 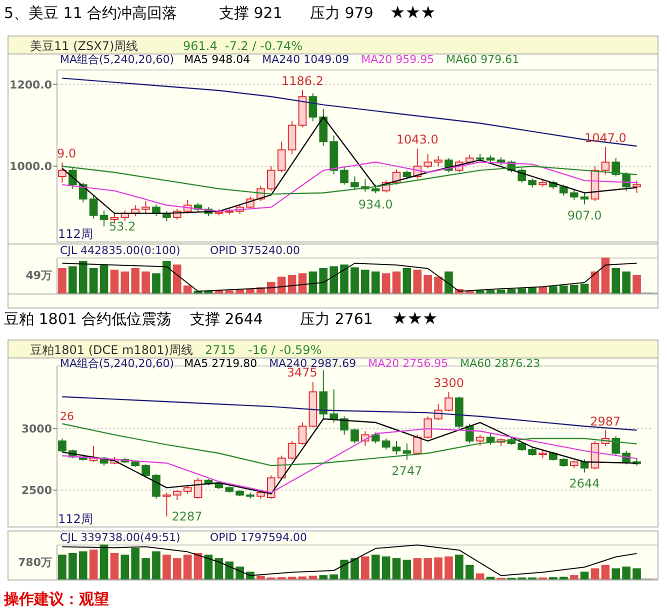 I want to click on chart-subtitle: 豆粕1801 (DCE m1801)周线, so click(x=111, y=350).